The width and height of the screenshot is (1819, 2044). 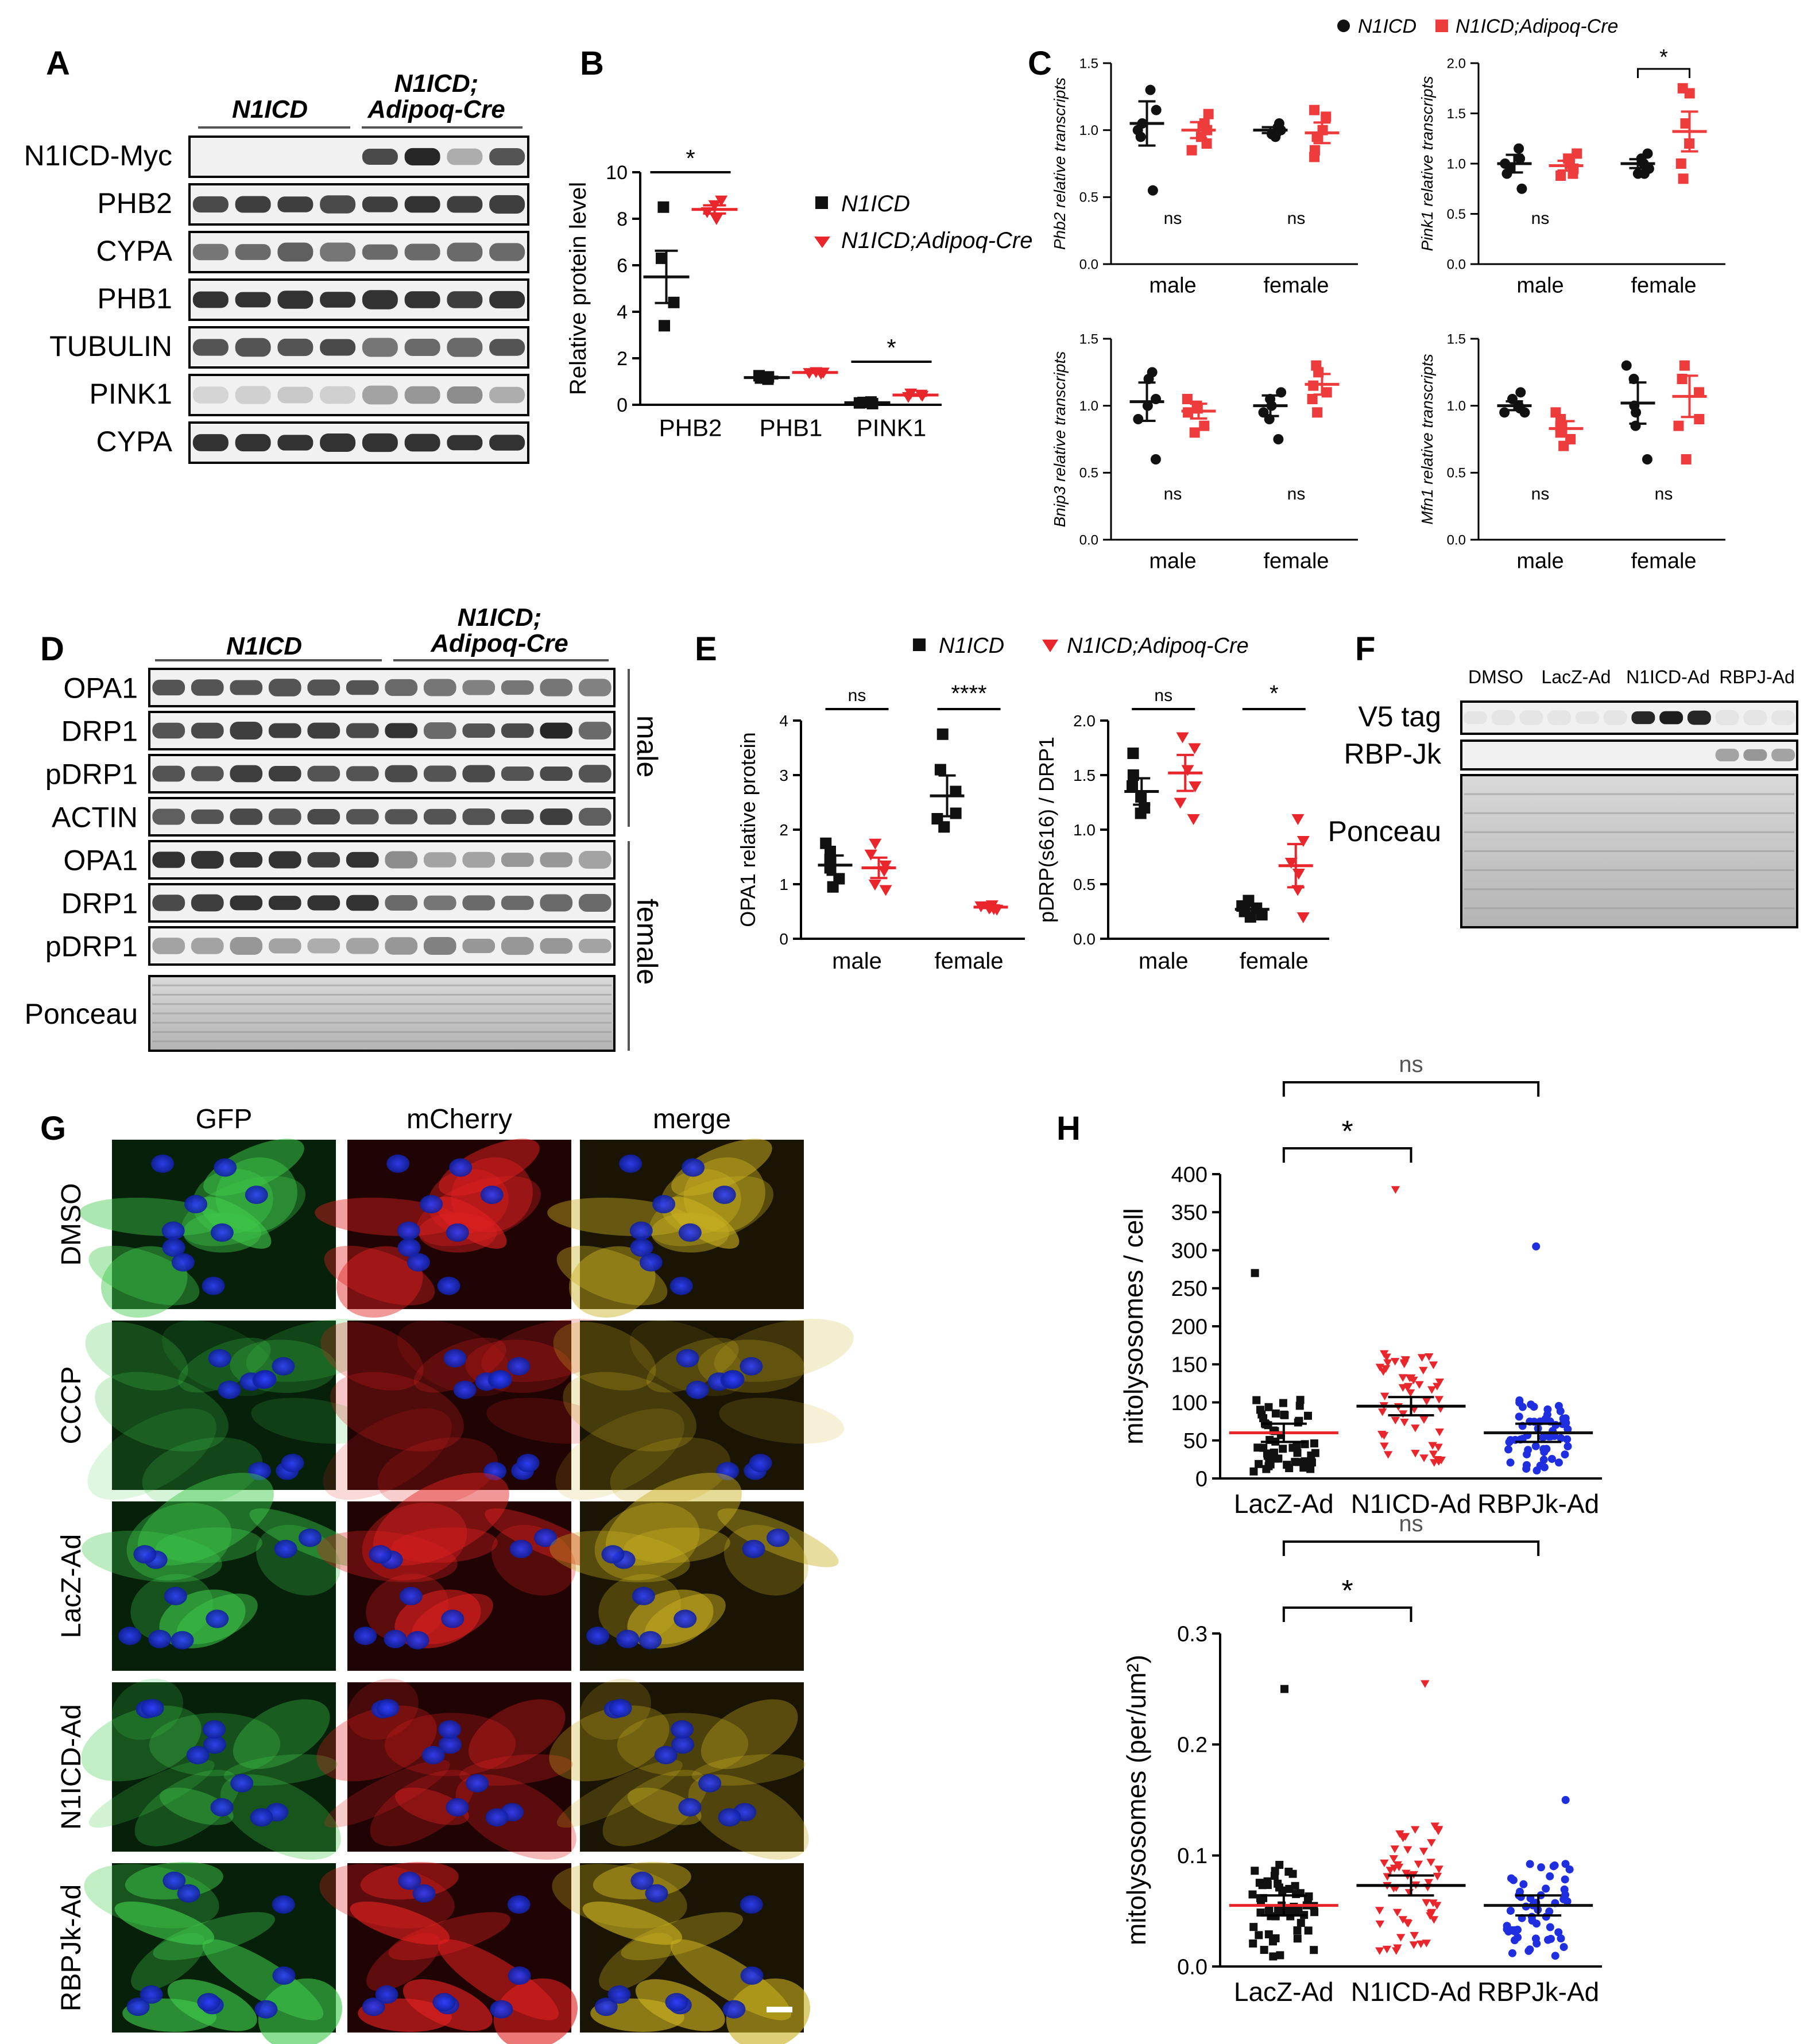 What do you see at coordinates (622, 266) in the screenshot?
I see `y-tick-label: 6` at bounding box center [622, 266].